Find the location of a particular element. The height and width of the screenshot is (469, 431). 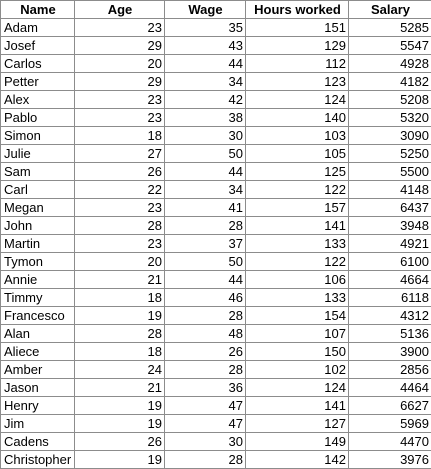

cell-salary: 6100 is located at coordinates (389, 261).